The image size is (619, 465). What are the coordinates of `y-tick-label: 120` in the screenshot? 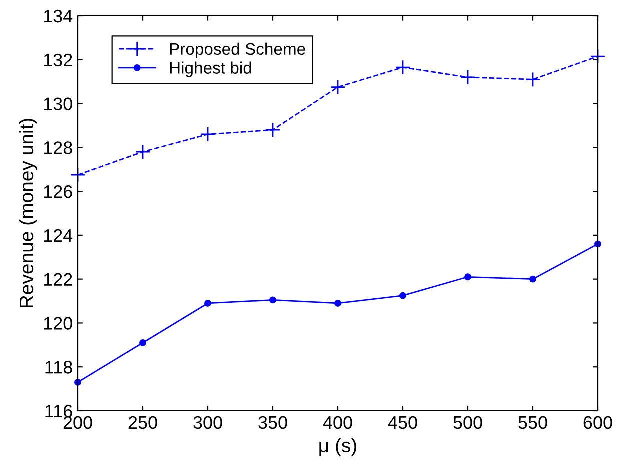 It's located at (58, 323).